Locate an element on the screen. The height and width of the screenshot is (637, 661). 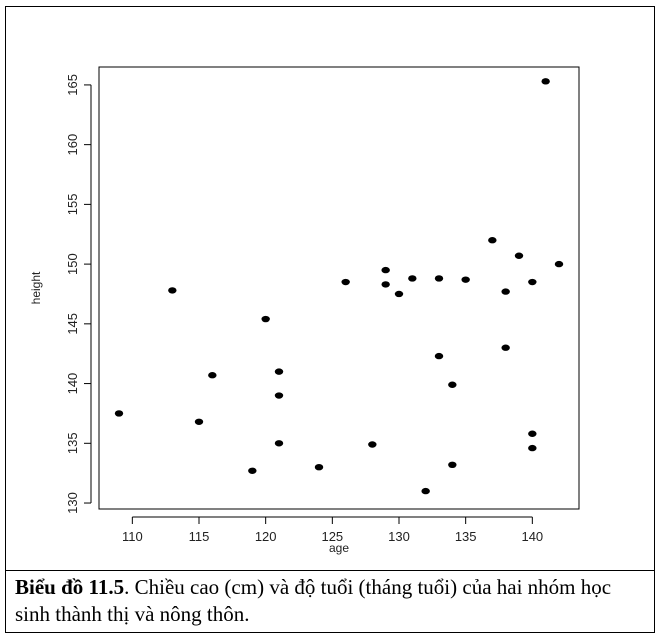
x-tick-label: 115 is located at coordinates (199, 536).